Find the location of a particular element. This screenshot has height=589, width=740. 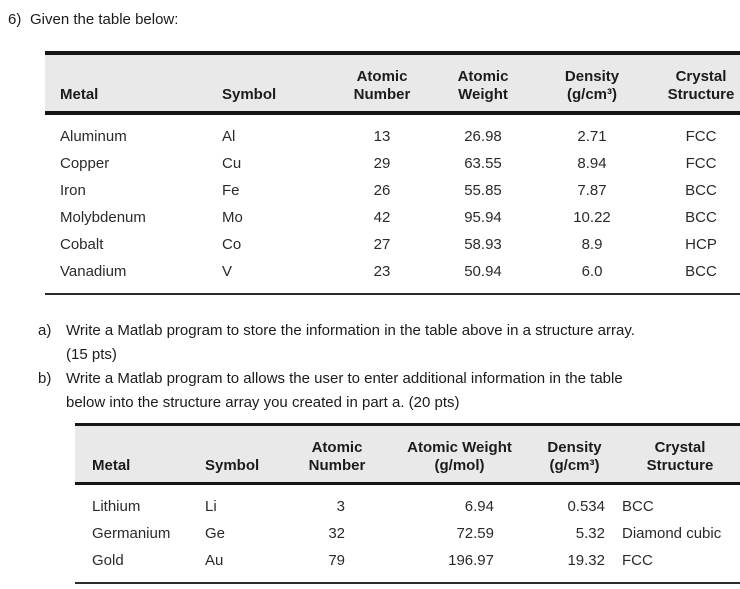

column-header-line: (g/cm³) is located at coordinates (592, 94).